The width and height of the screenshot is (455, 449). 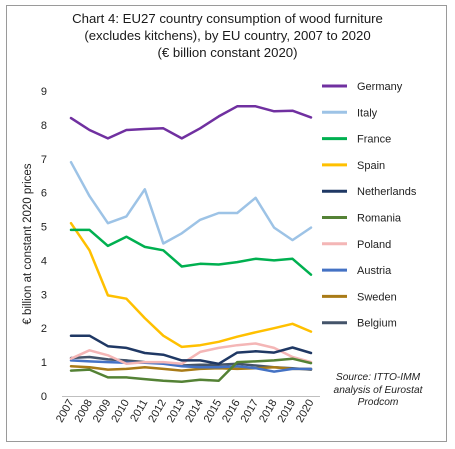 I want to click on x-tick-label: 2013, so click(x=176, y=411).